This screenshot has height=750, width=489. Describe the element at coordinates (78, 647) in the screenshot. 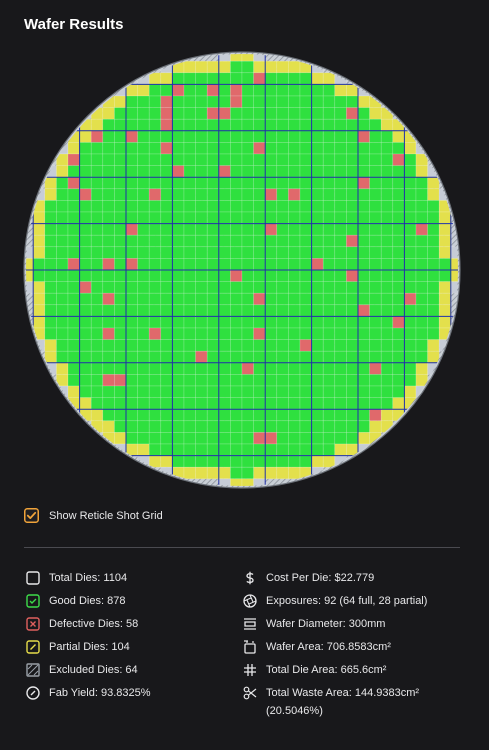

I see `stat-row: Partial Dies: 104` at that location.